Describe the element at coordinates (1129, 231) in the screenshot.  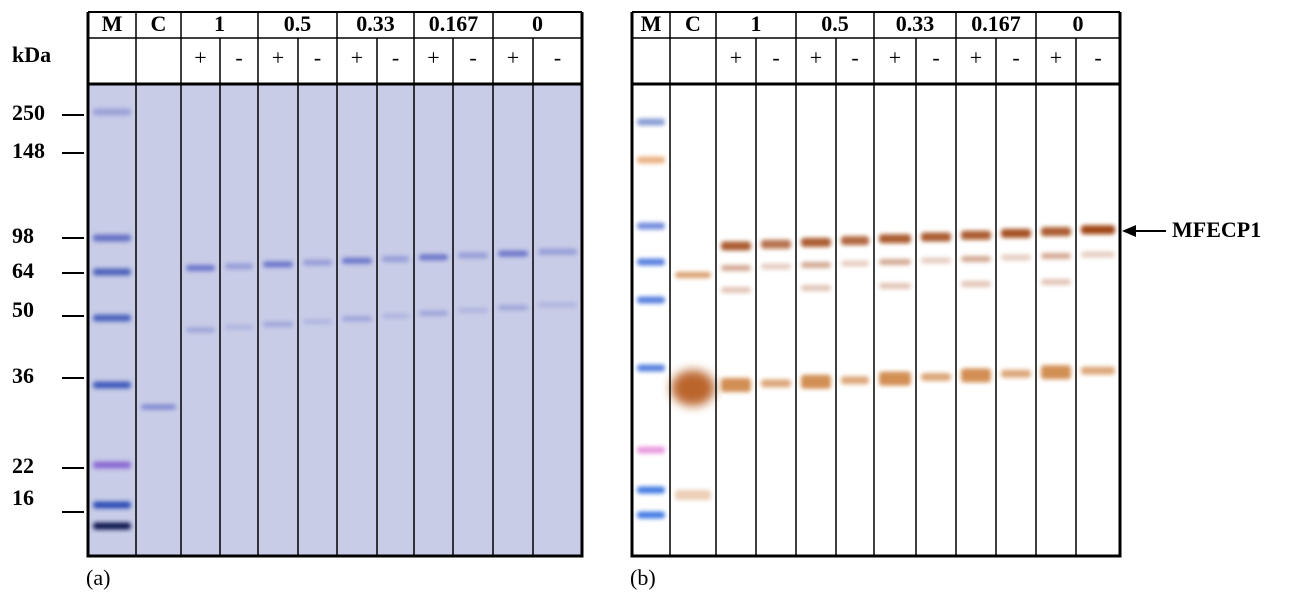
I see `arrow-head` at that location.